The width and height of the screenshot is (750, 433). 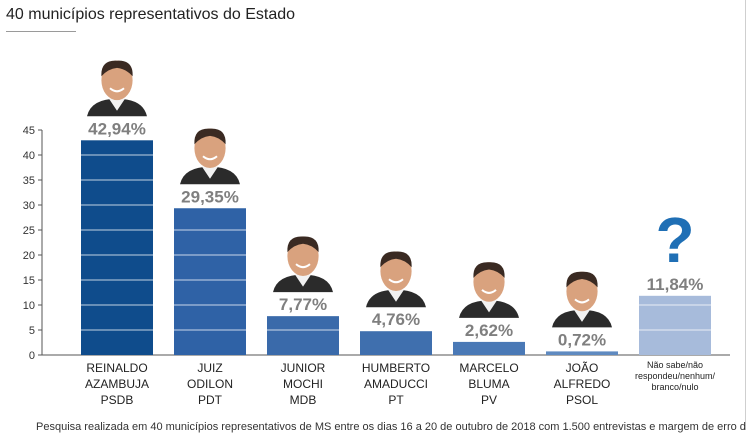 What do you see at coordinates (489, 330) in the screenshot?
I see `value-label-4: 2,62%` at bounding box center [489, 330].